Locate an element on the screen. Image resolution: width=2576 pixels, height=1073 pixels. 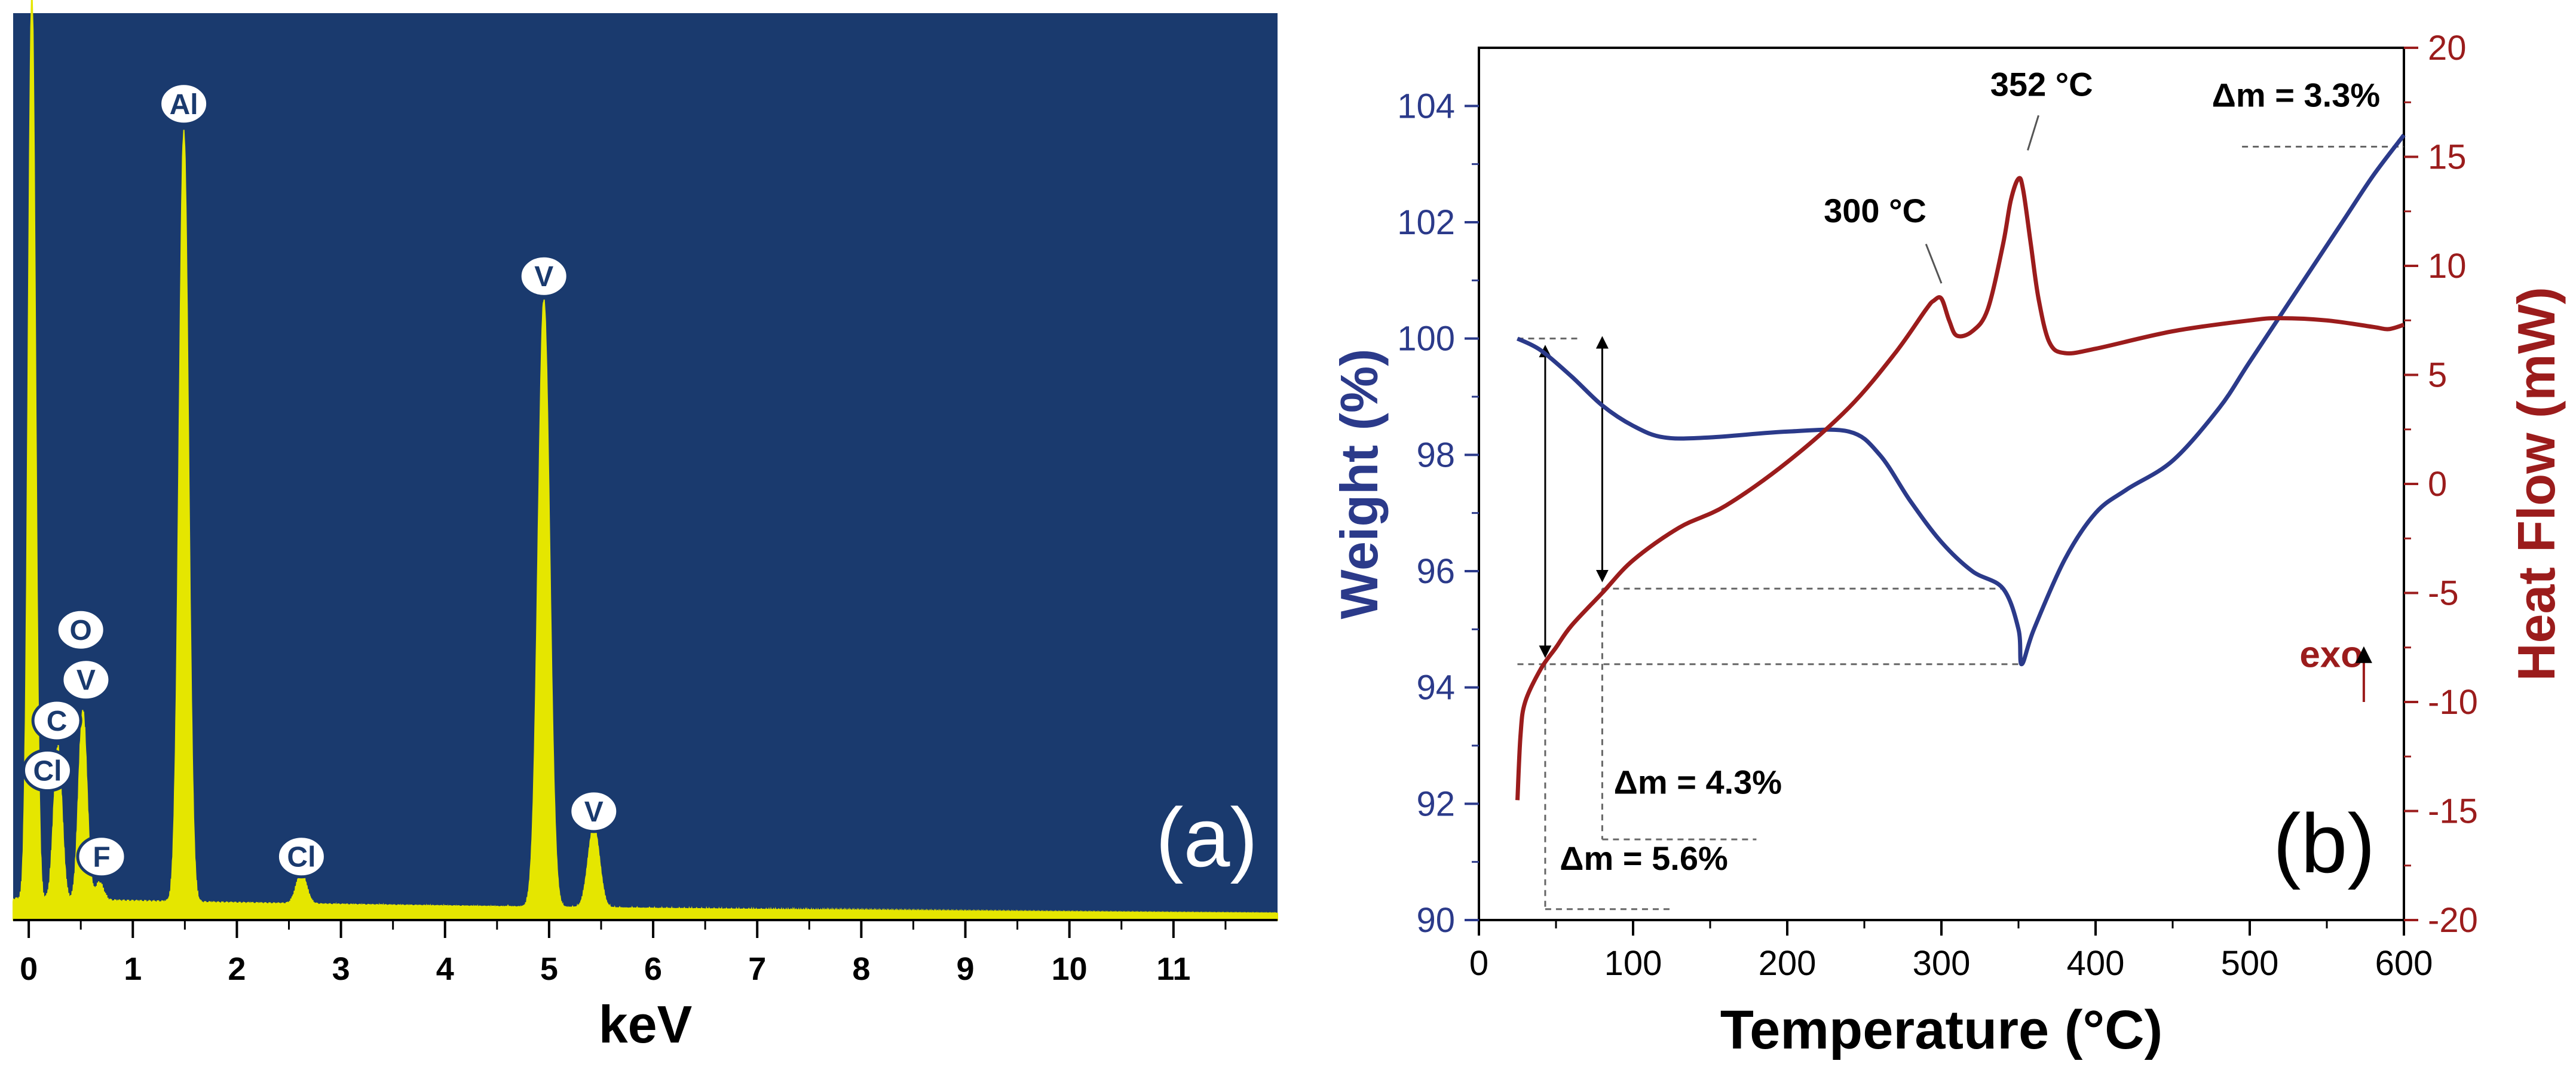
weight-y-tick-label: 102 is located at coordinates (1426, 223).